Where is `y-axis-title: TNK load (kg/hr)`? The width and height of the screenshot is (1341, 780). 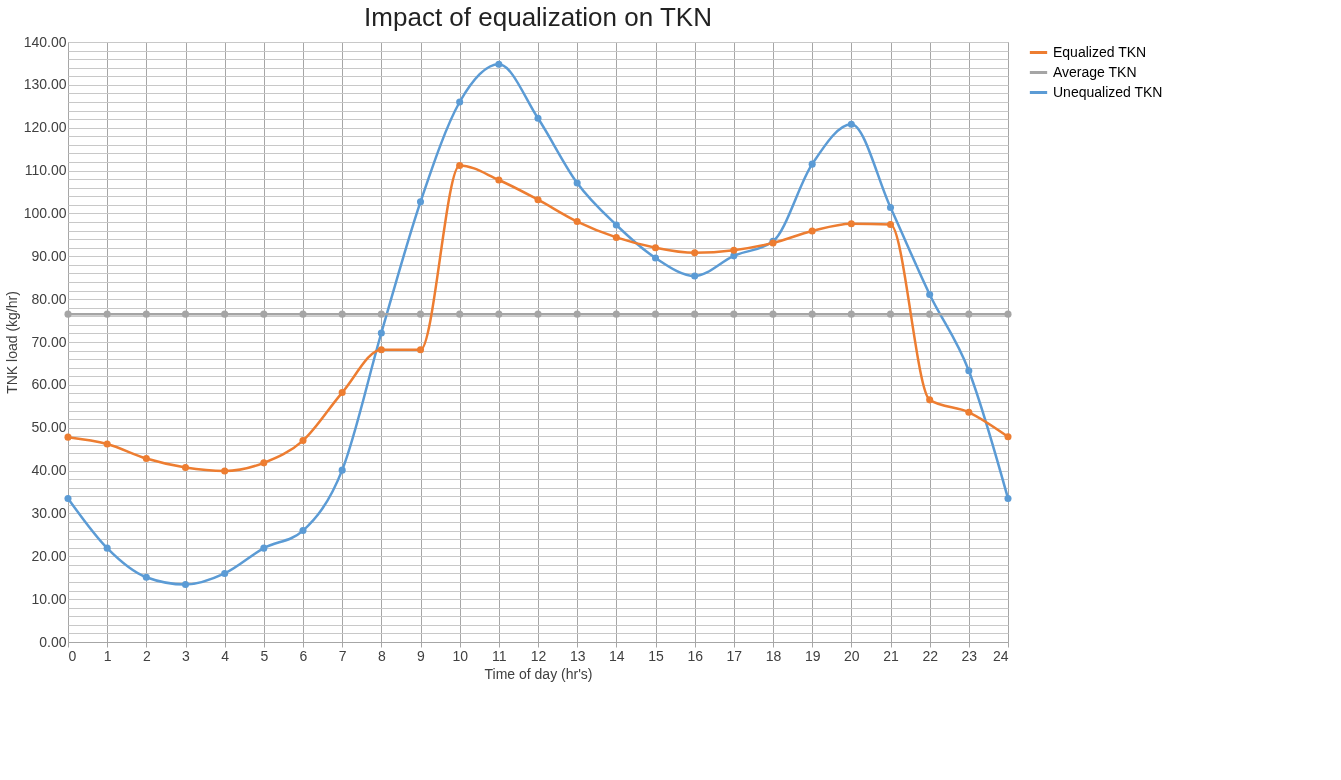 y-axis-title: TNK load (kg/hr) is located at coordinates (11, 342).